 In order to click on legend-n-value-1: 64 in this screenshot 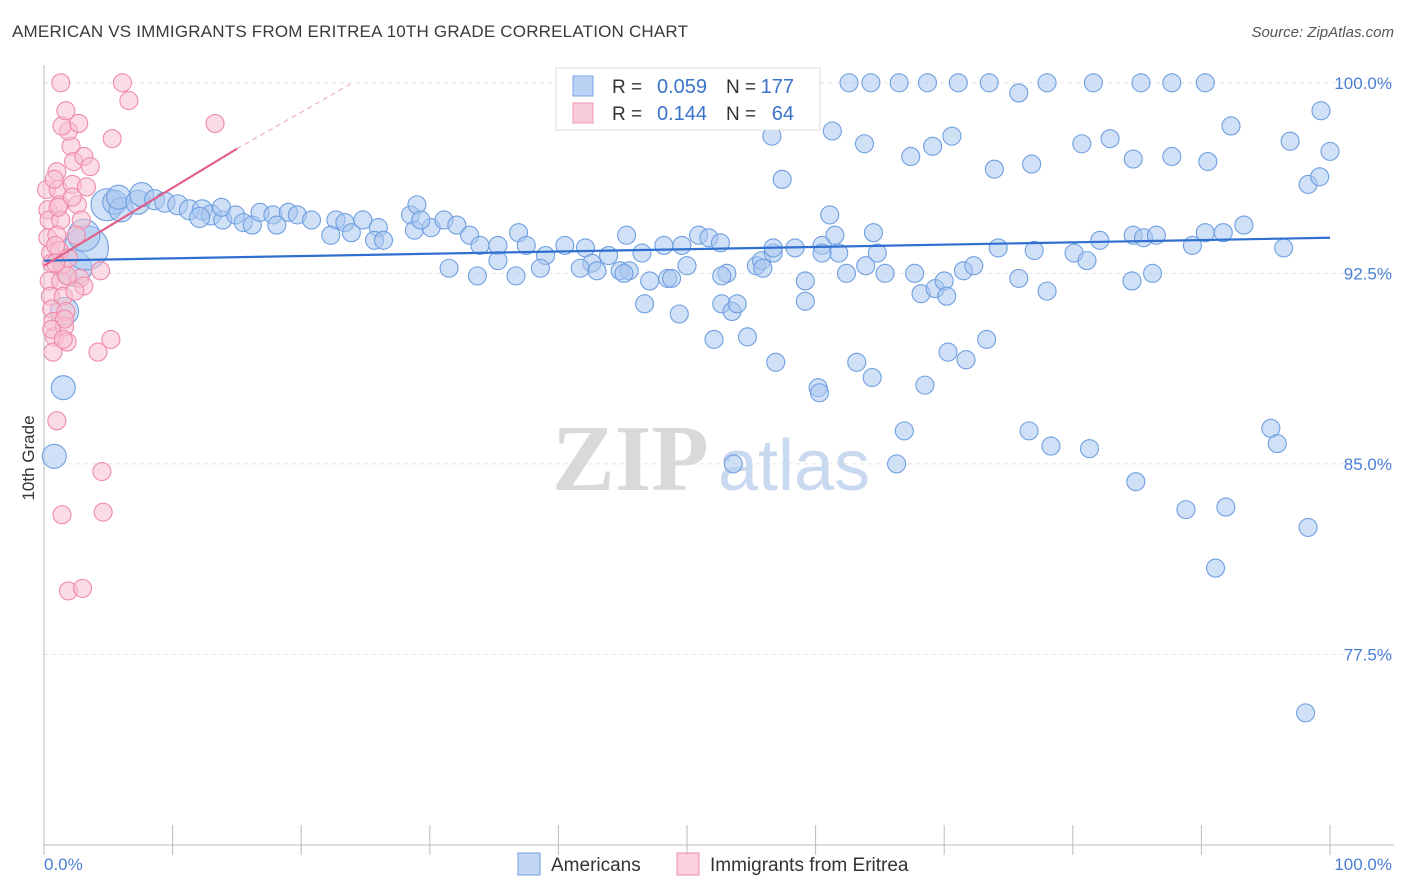, I will do `click(783, 114)`.